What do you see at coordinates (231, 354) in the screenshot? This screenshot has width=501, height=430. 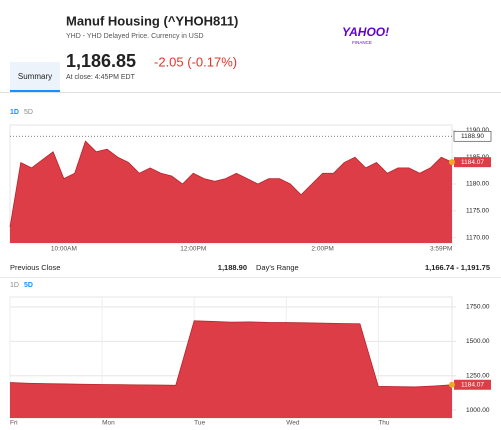 I see `area-line` at bounding box center [231, 354].